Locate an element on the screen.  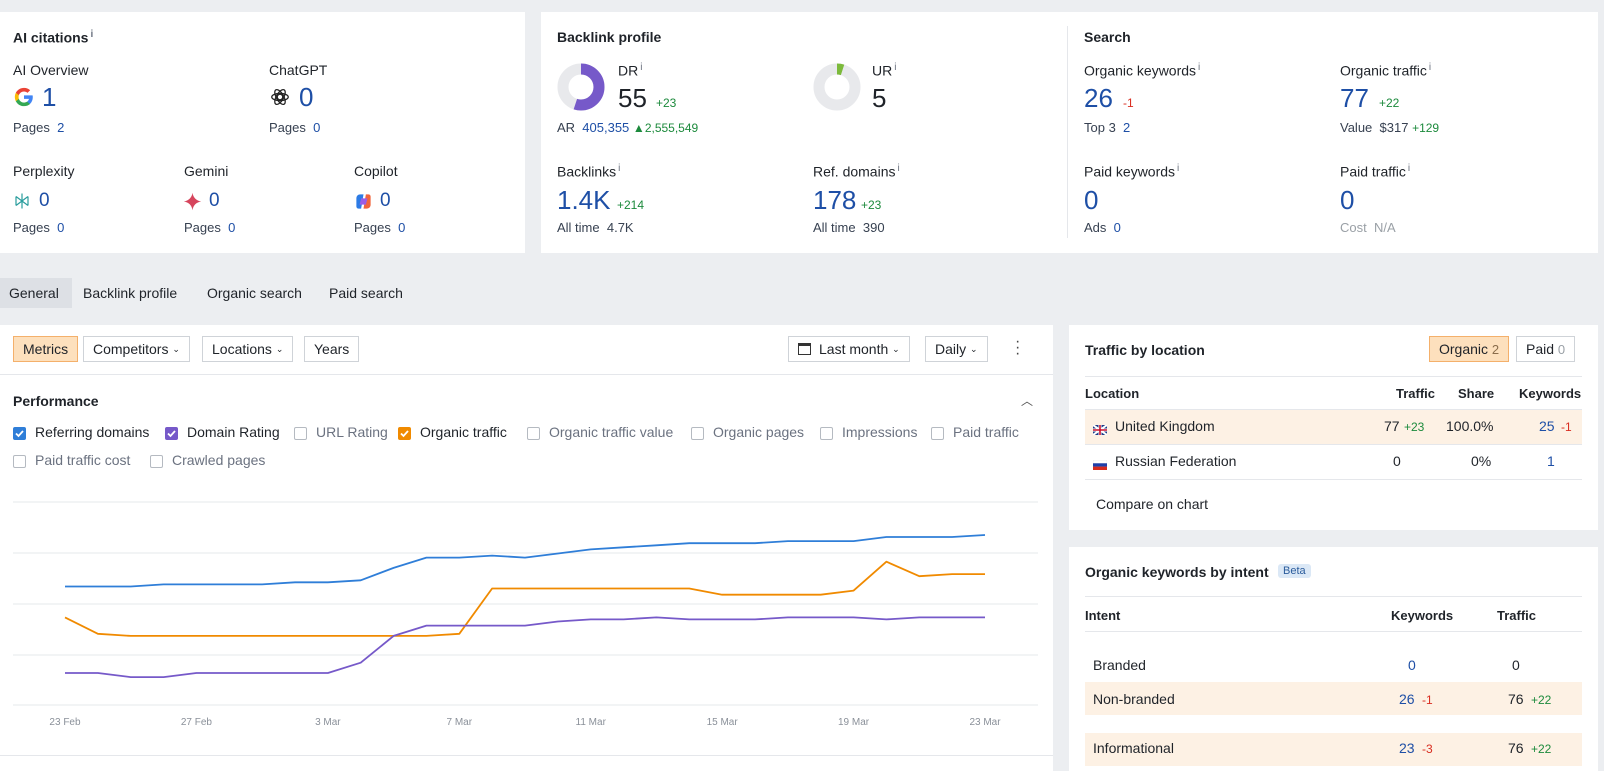
location-name: Russian Federation is located at coordinates (1176, 461).